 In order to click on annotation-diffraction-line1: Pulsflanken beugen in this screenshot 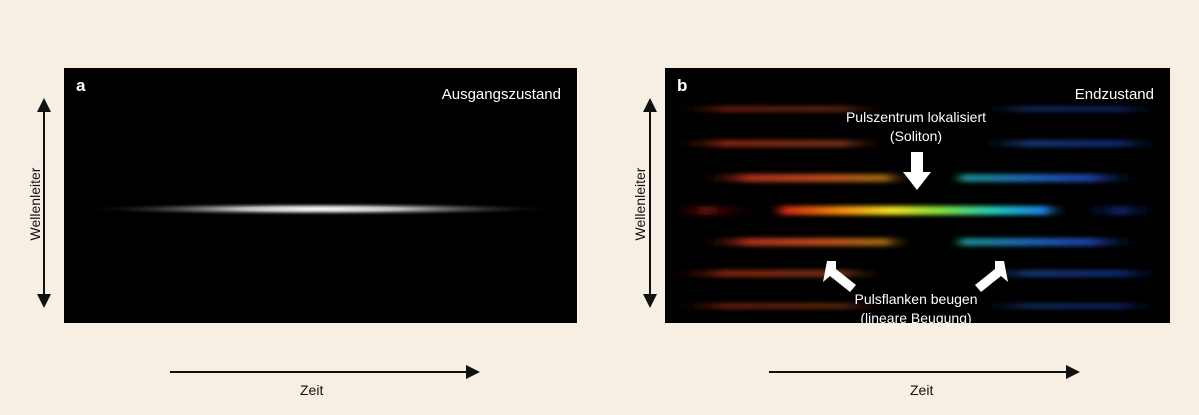, I will do `click(916, 299)`.